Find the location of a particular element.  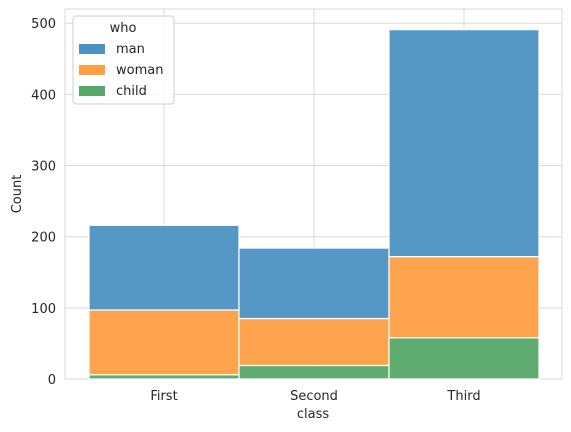

bar-woman-first is located at coordinates (164, 342).